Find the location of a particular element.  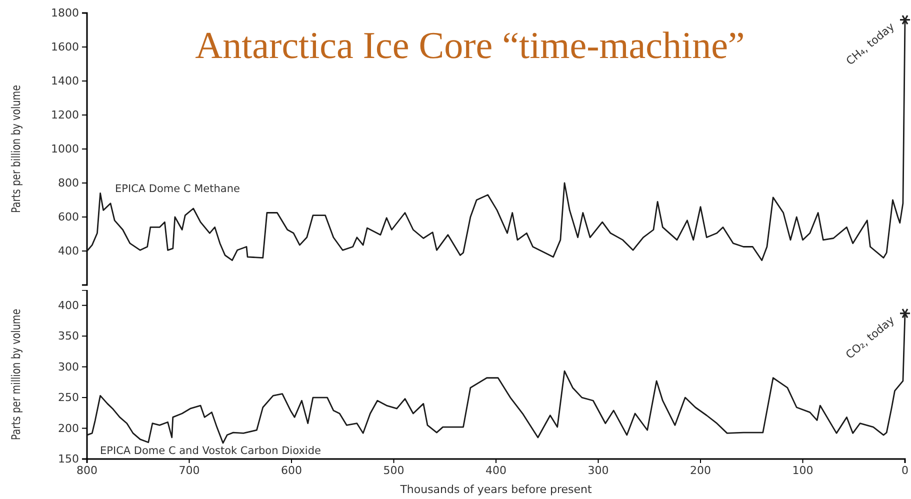

x-tick-label: 500 is located at coordinates (393, 470).